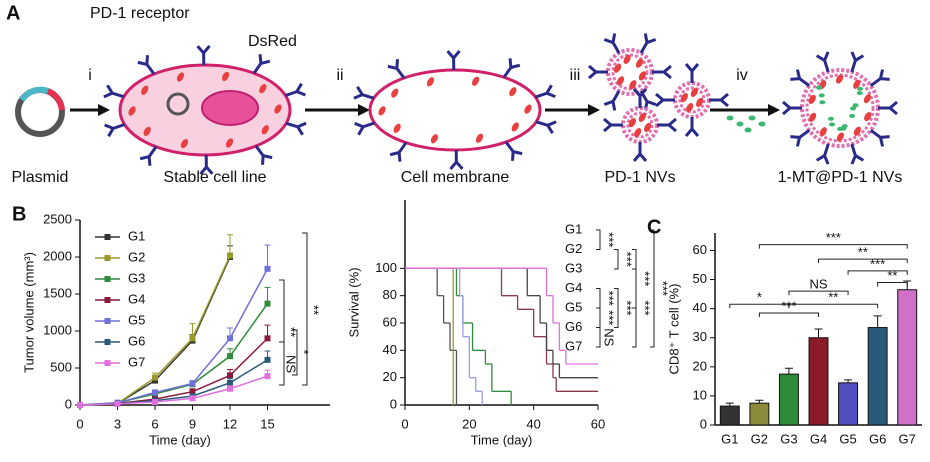 Image resolution: width=930 pixels, height=462 pixels. Describe the element at coordinates (573, 326) in the screenshot. I see `legend-label: G6` at that location.